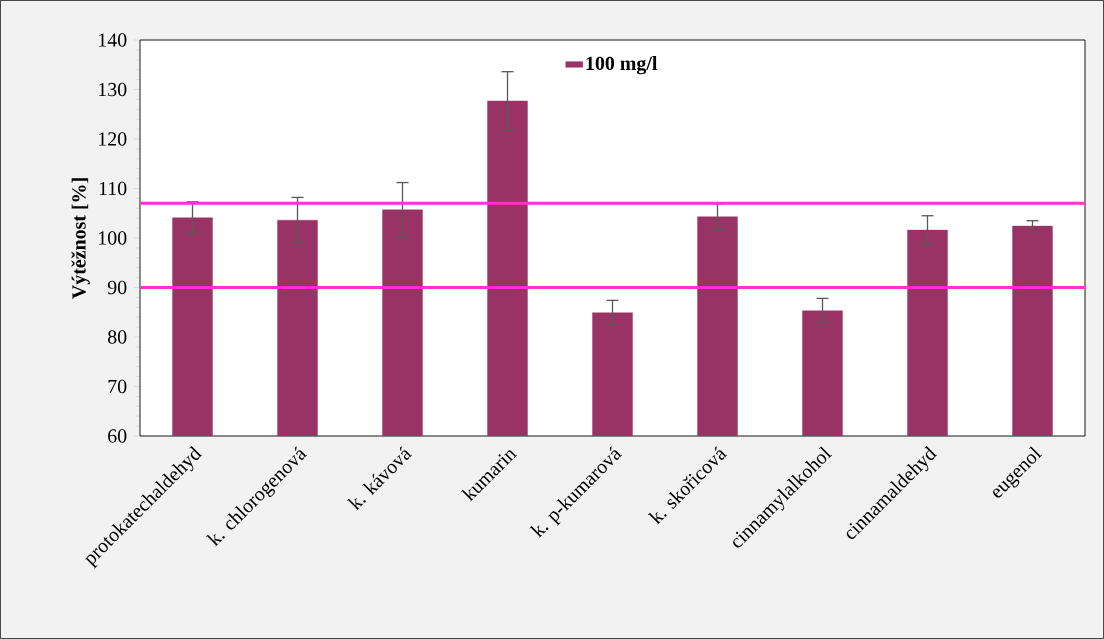  I want to click on y-tick-label: 130, so click(113, 89).